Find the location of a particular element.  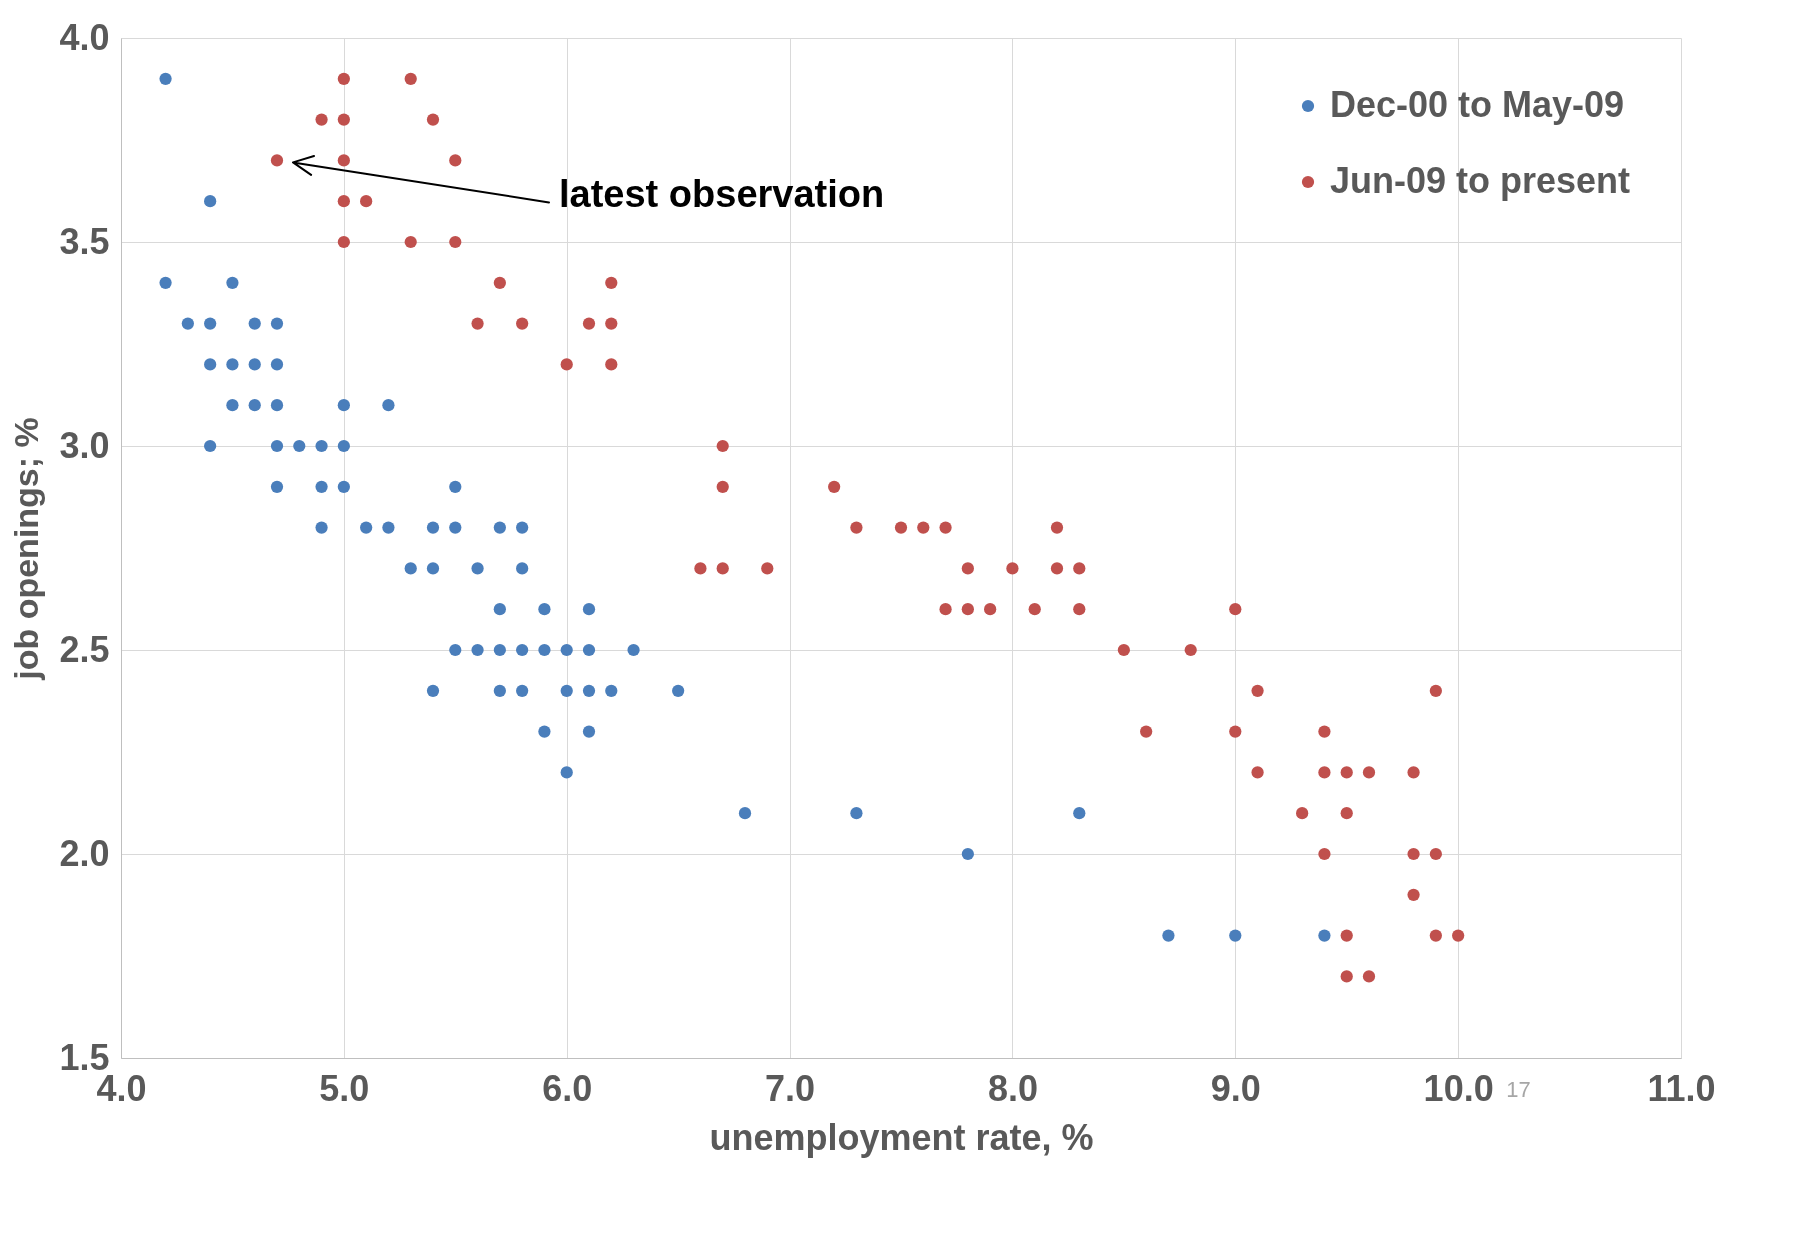

y-tick-label: 2.5 is located at coordinates (84, 649).